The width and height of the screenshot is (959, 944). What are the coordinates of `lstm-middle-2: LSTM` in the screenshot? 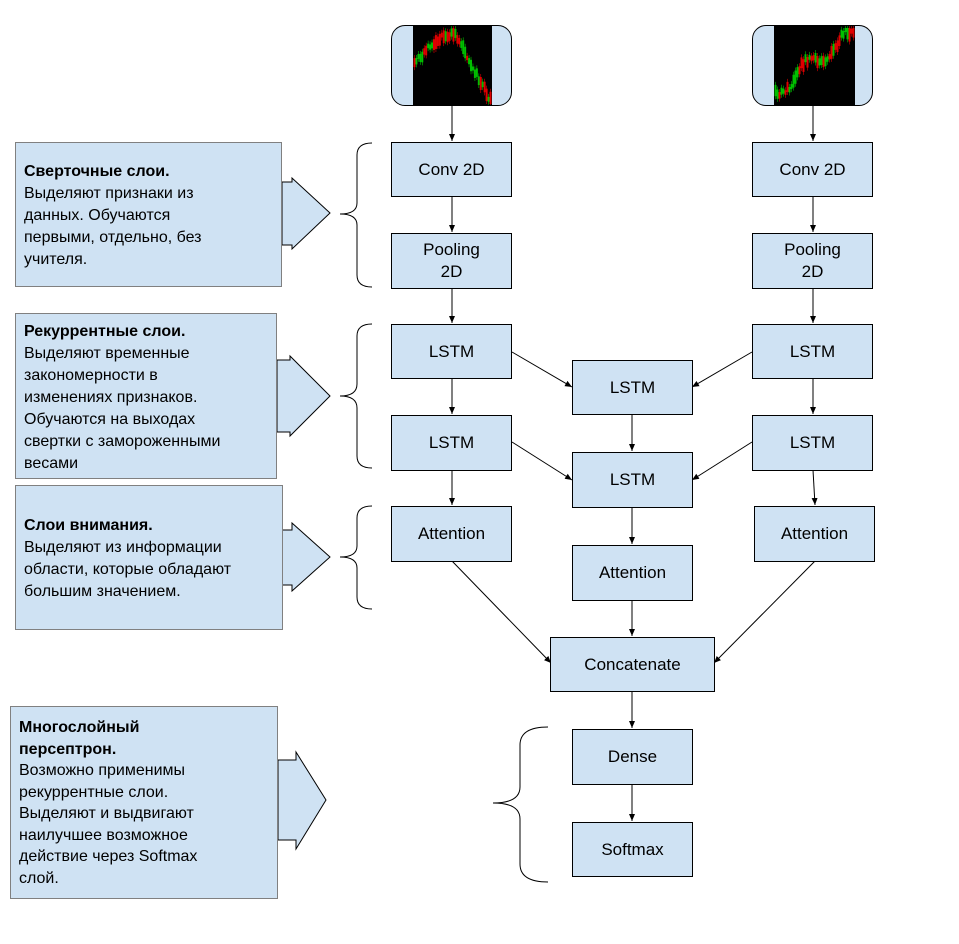 It's located at (632, 480).